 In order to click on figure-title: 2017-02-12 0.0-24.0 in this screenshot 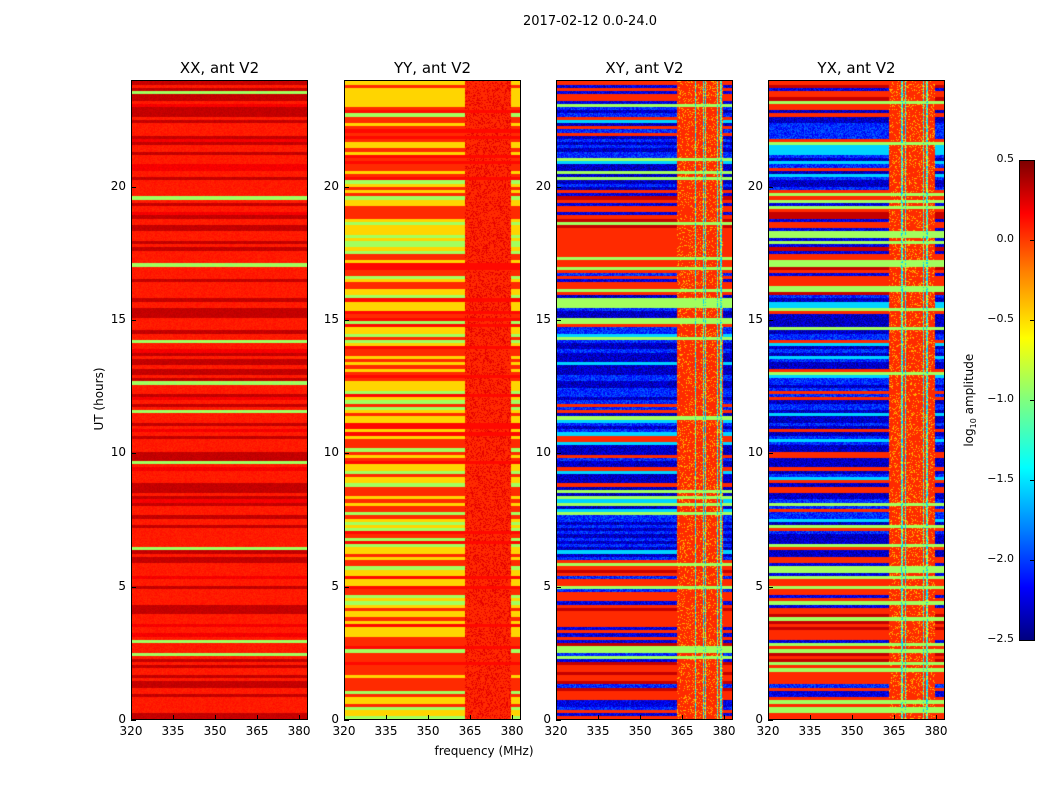, I will do `click(590, 21)`.